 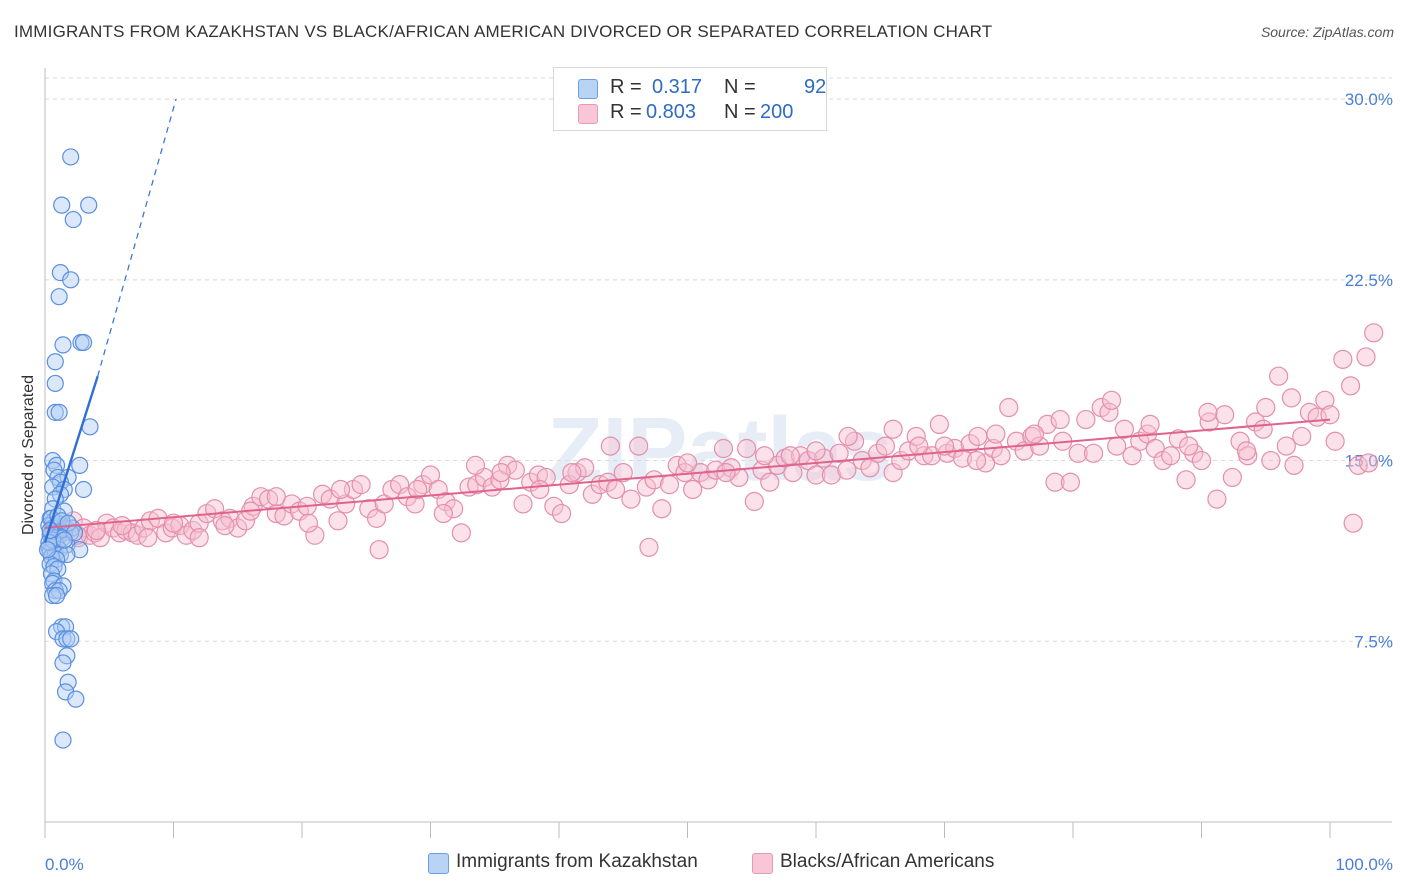 I want to click on legend-r-value: 0.317, so click(x=677, y=87).